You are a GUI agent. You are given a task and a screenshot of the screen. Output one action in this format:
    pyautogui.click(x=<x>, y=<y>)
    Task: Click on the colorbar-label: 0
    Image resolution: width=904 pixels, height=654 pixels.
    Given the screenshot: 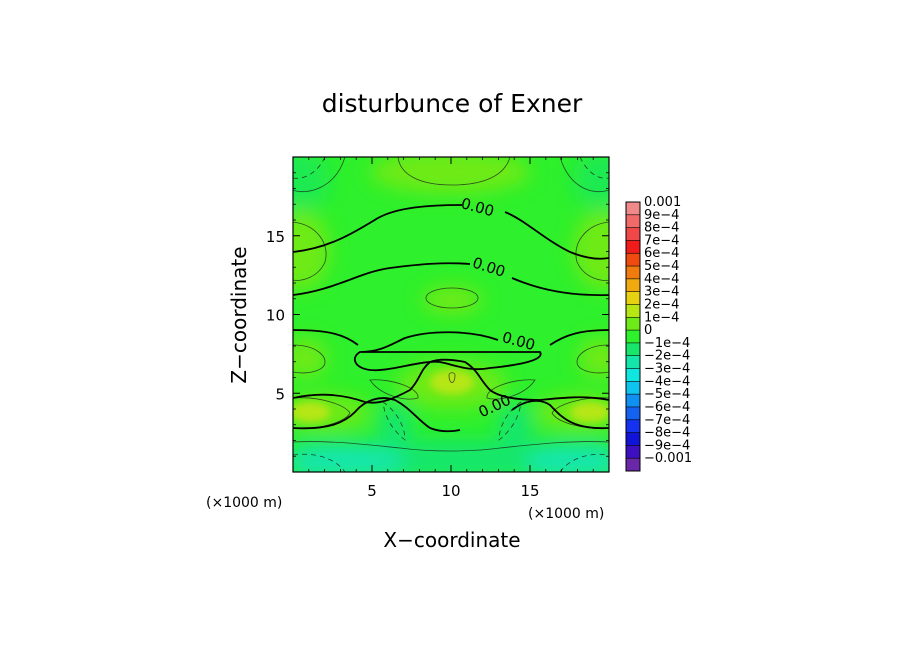 What is the action you would take?
    pyautogui.click(x=648, y=330)
    